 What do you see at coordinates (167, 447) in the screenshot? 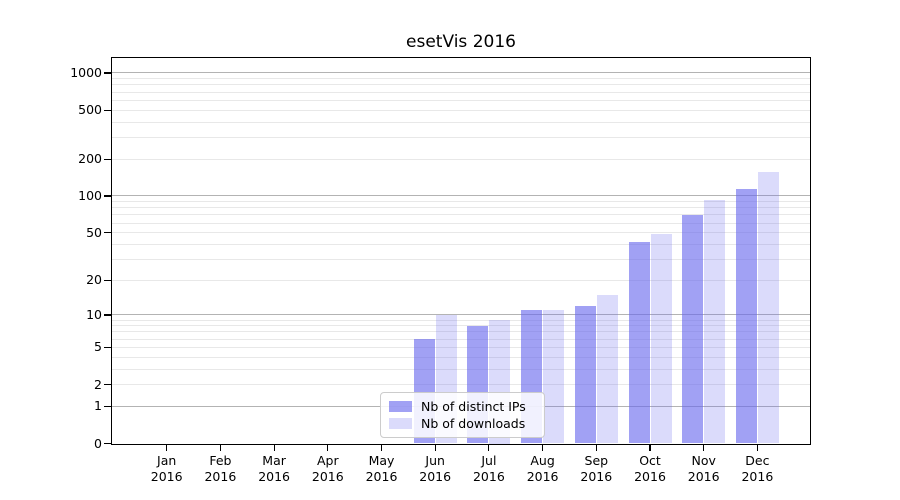
I see `x-tick-mark-jan` at bounding box center [167, 447].